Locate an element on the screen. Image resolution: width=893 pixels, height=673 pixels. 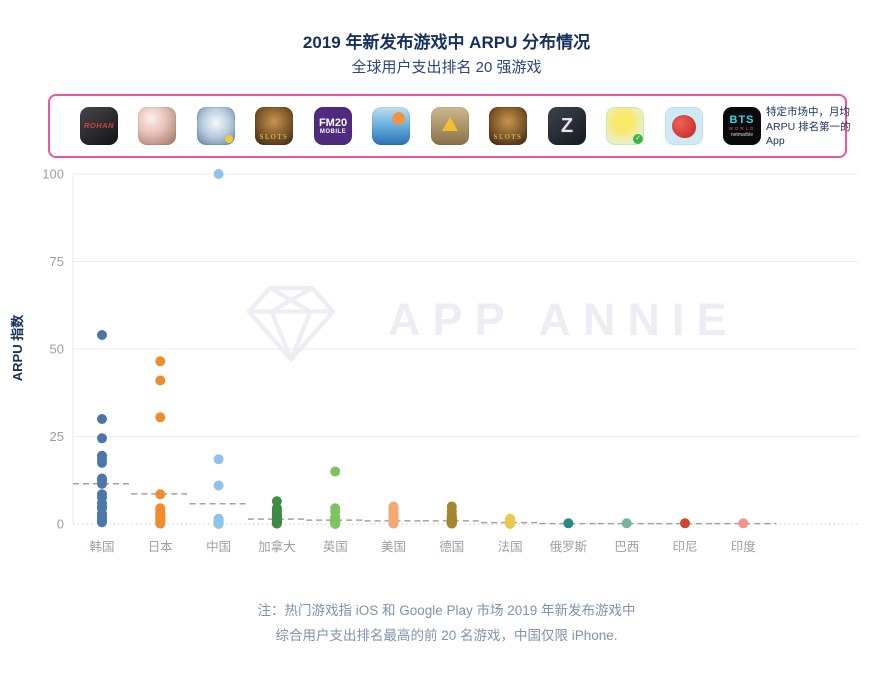
x-tick-10: 印尼 is located at coordinates (684, 547).